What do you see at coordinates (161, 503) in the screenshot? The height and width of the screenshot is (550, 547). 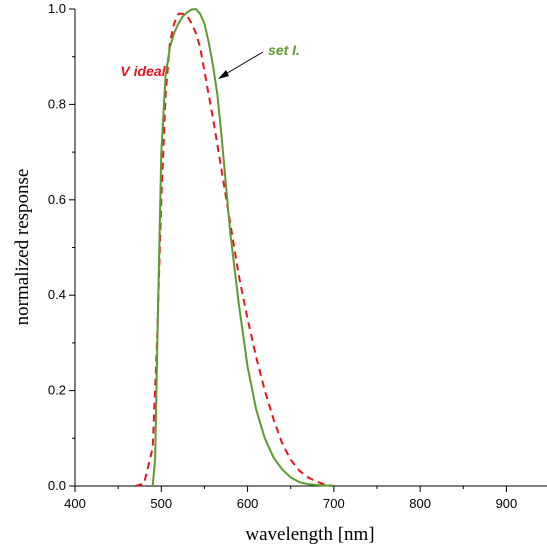 I see `x-tick-label: 500` at bounding box center [161, 503].